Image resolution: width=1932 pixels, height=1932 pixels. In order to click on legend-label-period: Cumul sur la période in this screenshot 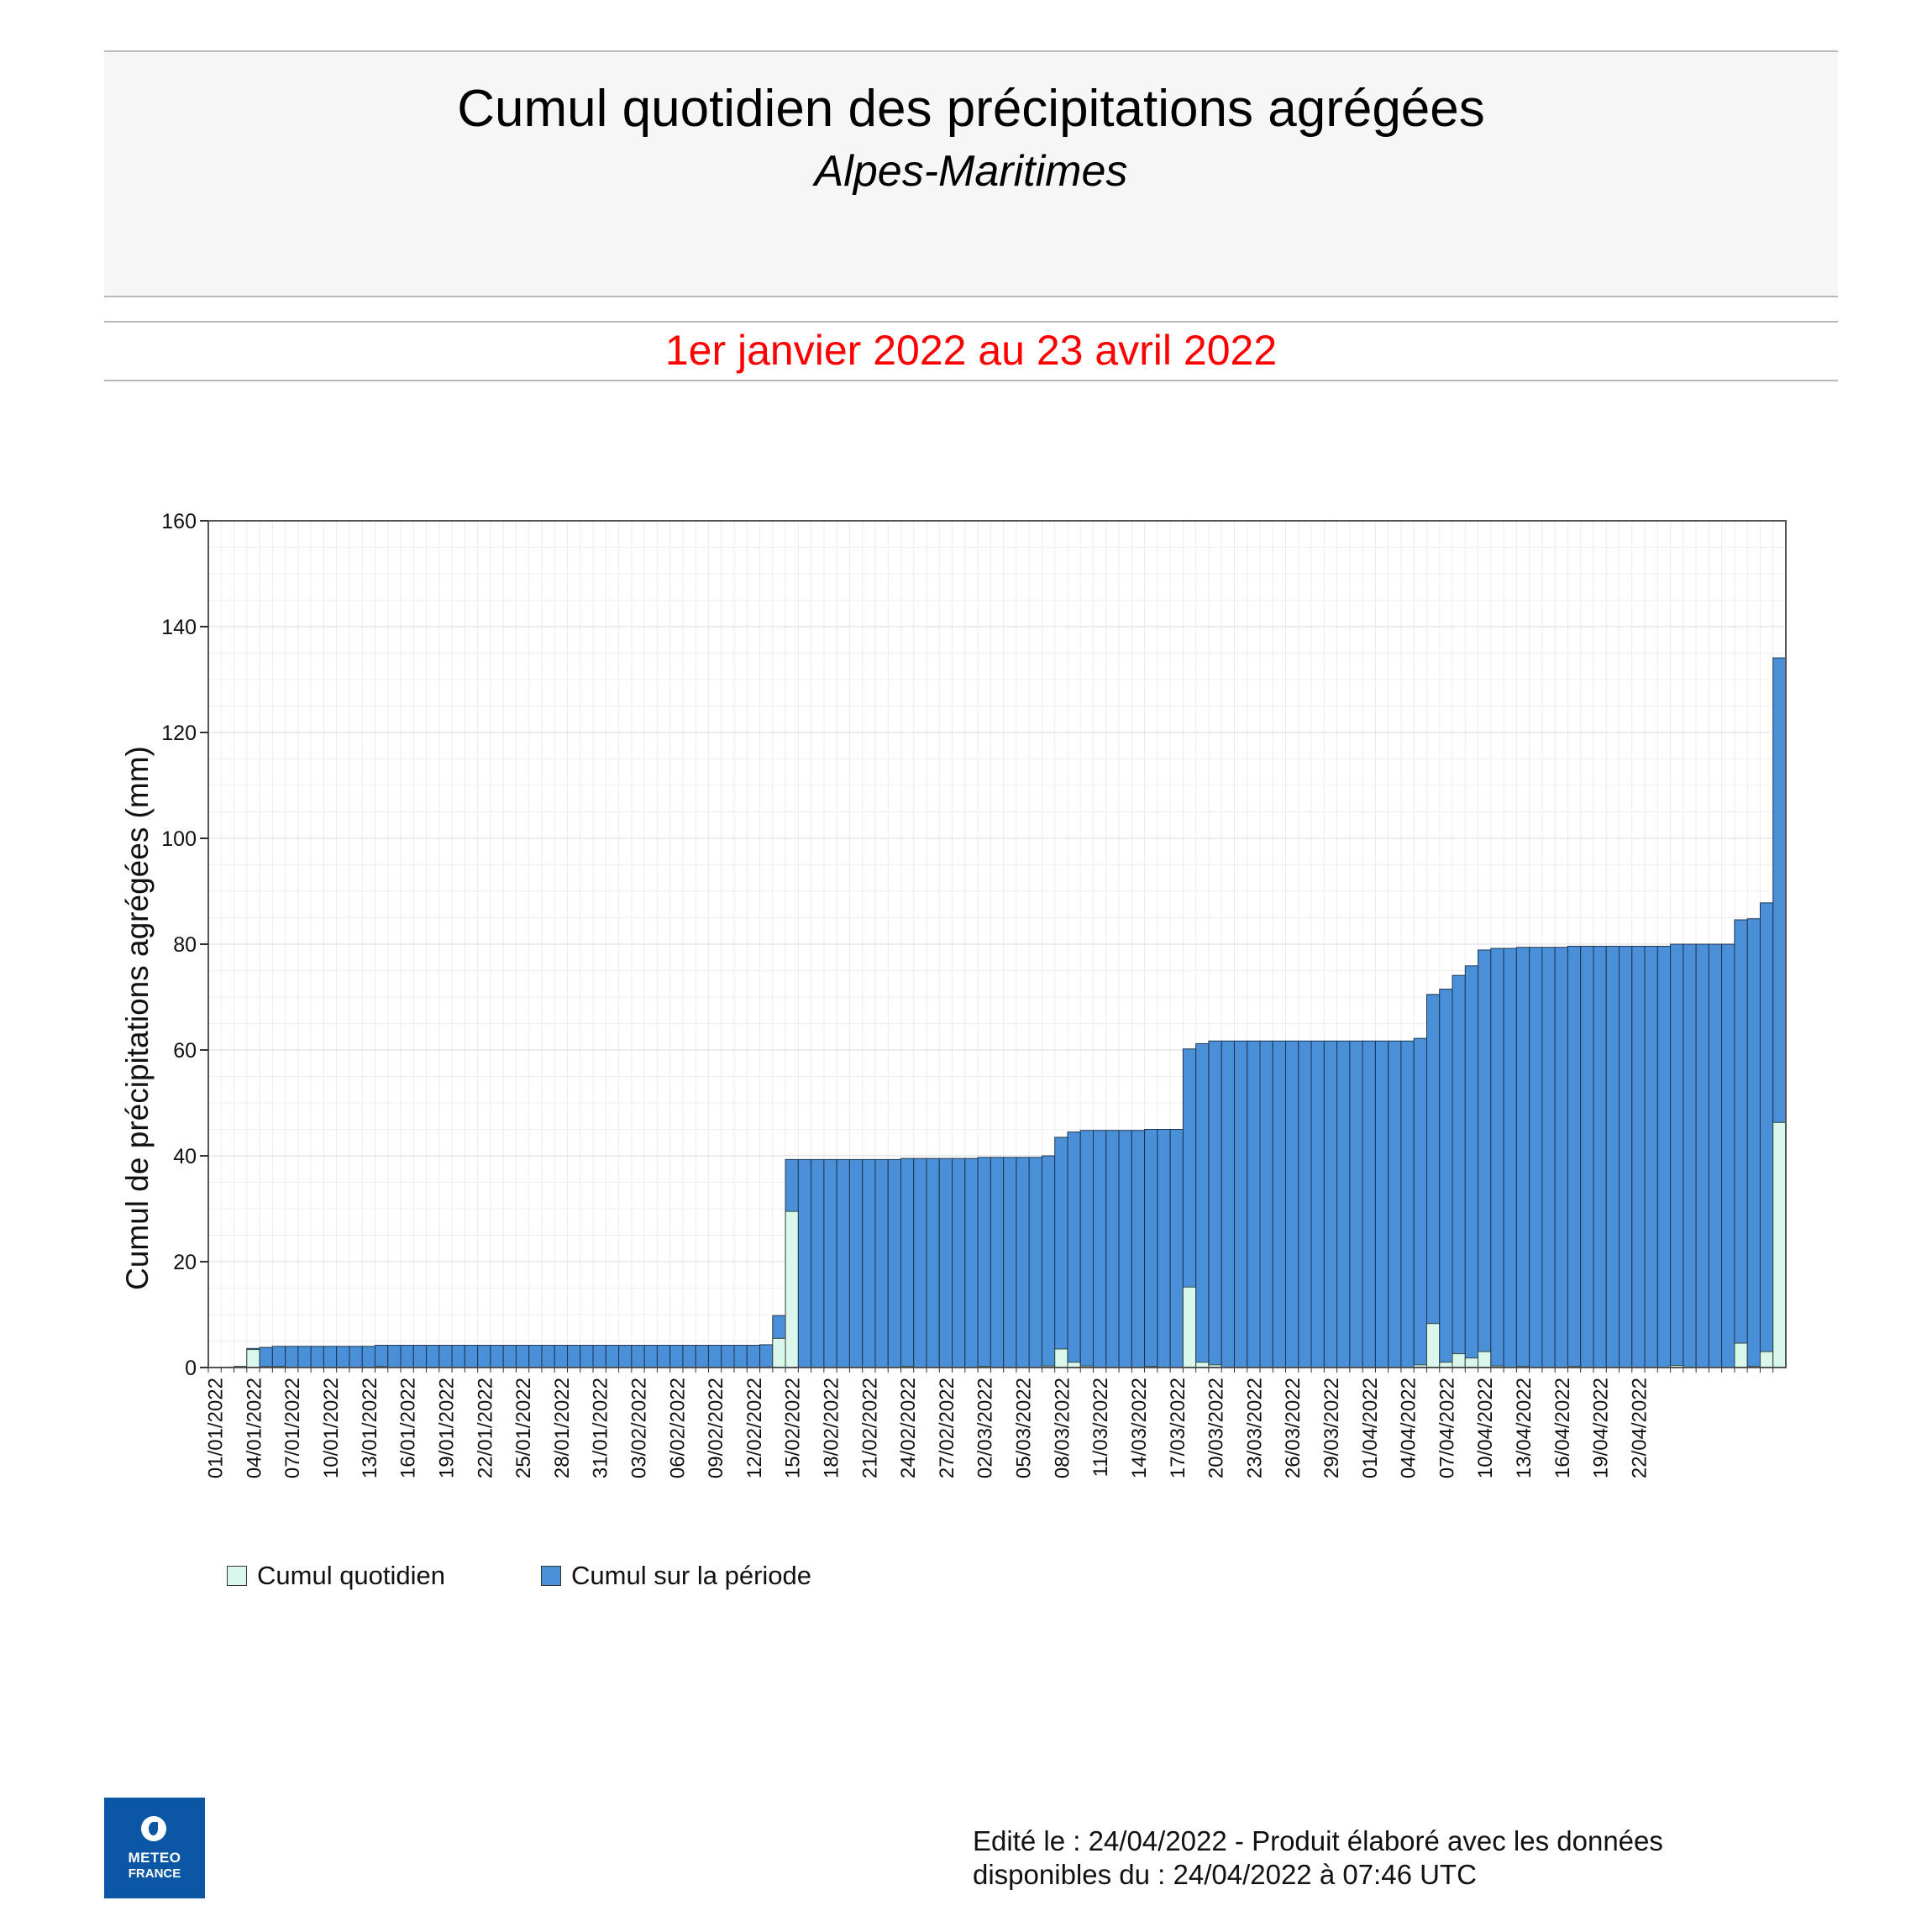, I will do `click(691, 1575)`.